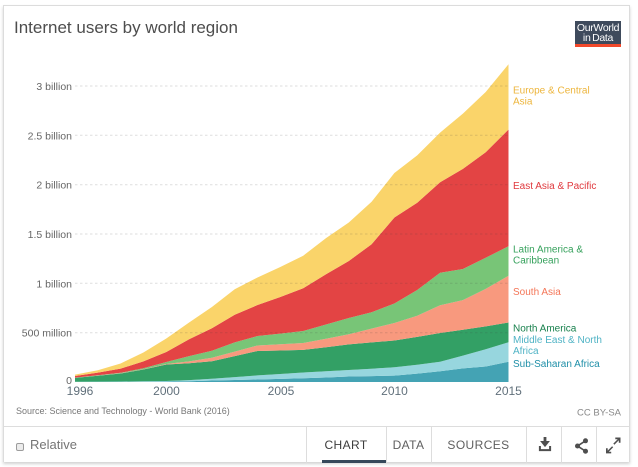 This screenshot has height=467, width=638. Describe the element at coordinates (554, 186) in the screenshot. I see `svg-text: East Asia & Pacific` at that location.